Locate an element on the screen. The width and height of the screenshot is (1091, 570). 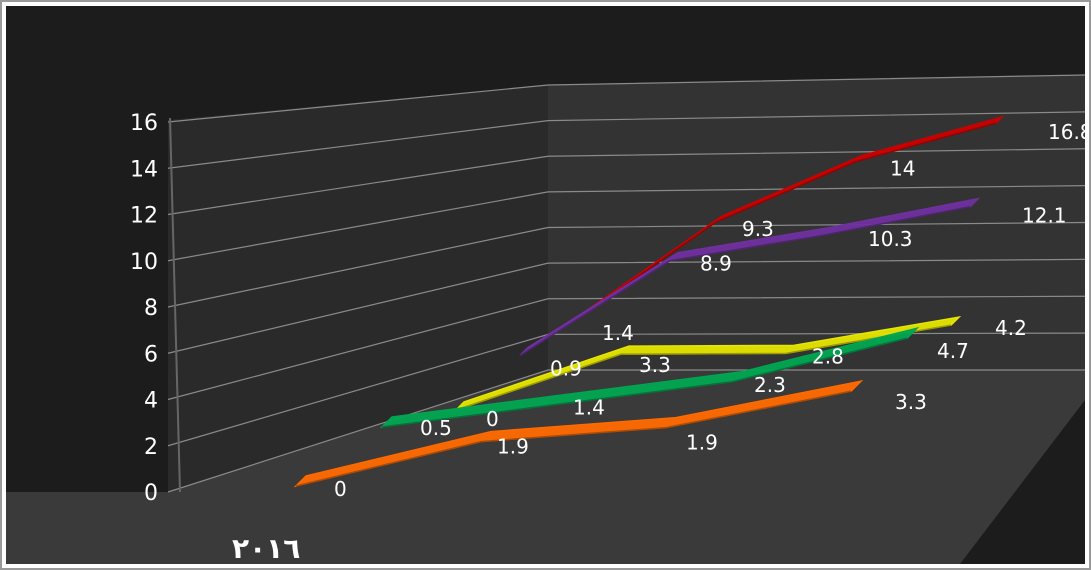
y-axis-line is located at coordinates (175, 305).